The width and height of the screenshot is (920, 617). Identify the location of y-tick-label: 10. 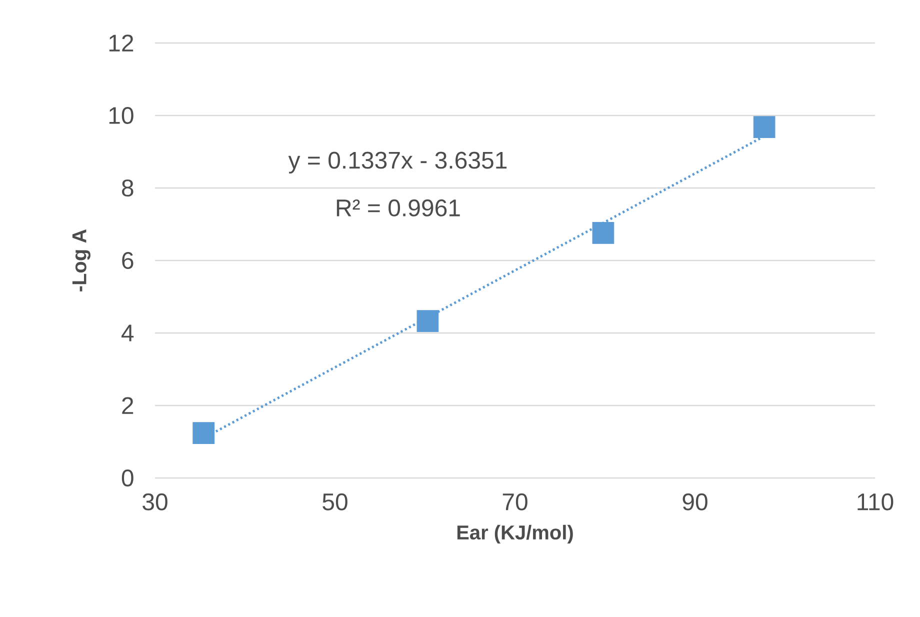
(121, 115).